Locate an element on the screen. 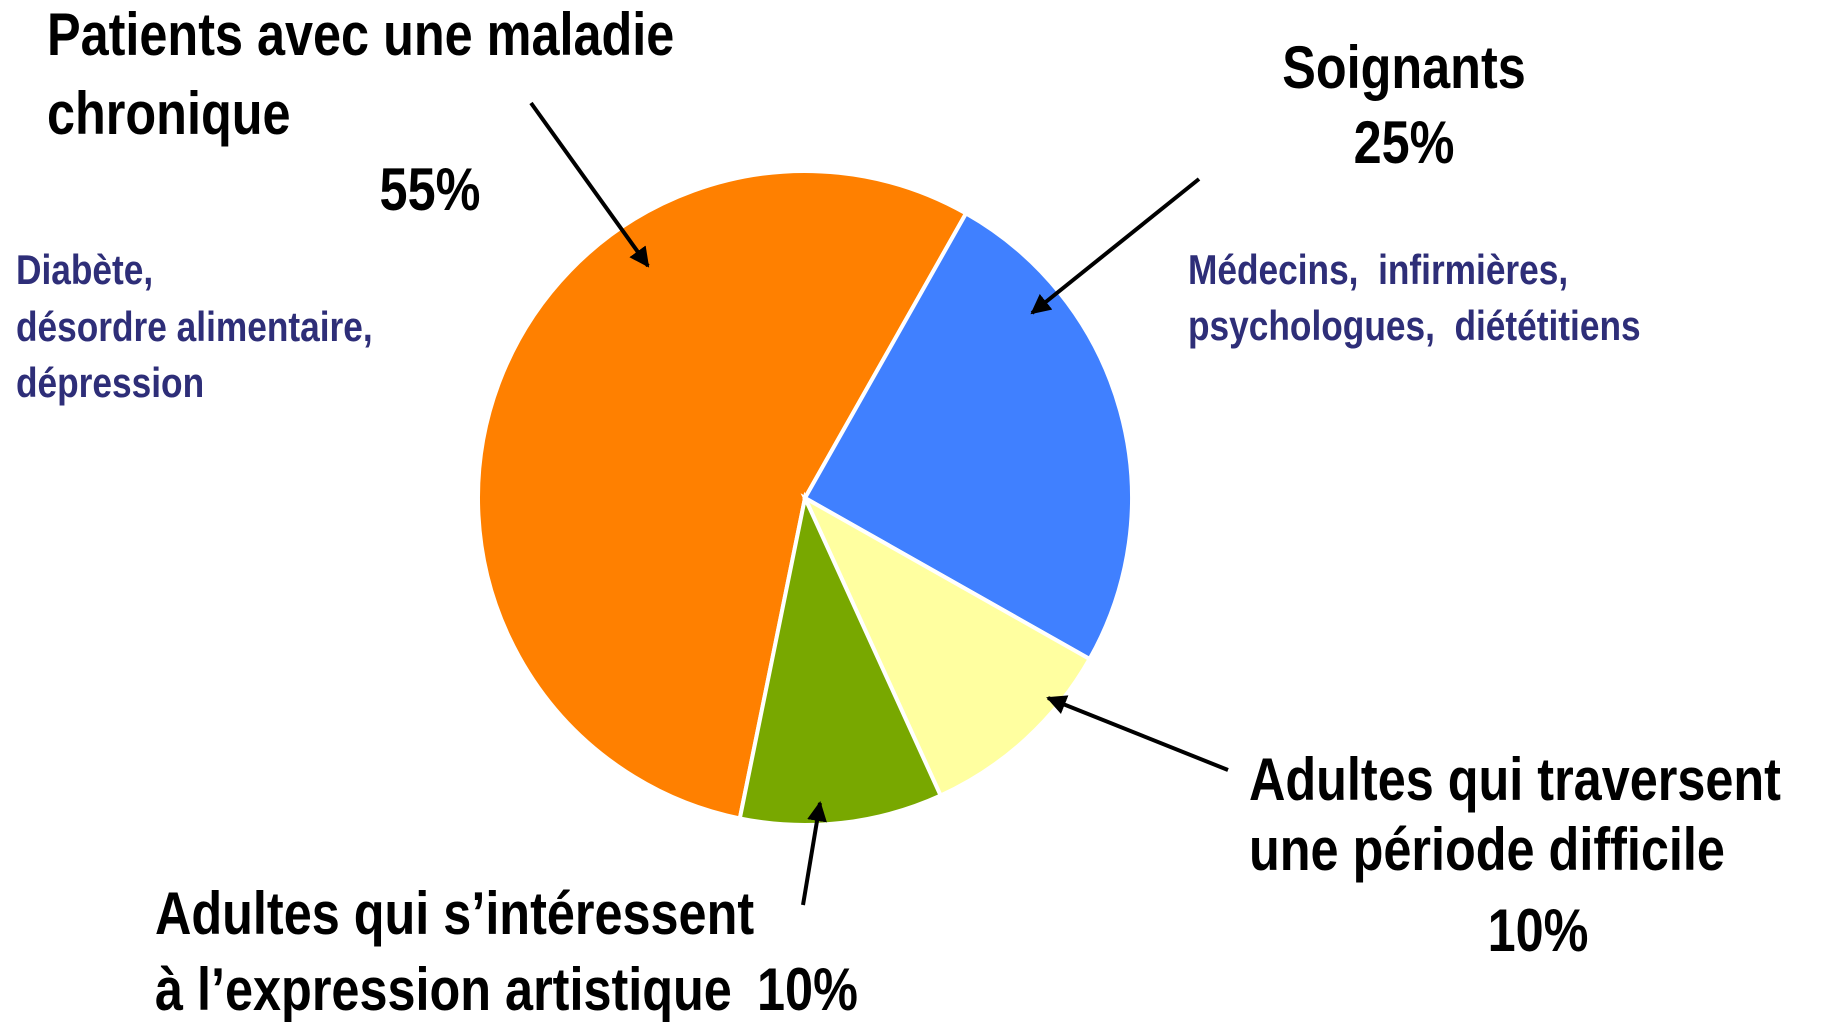 The height and width of the screenshot is (1022, 1821). description: Médecins, infirmières, is located at coordinates (1378, 270).